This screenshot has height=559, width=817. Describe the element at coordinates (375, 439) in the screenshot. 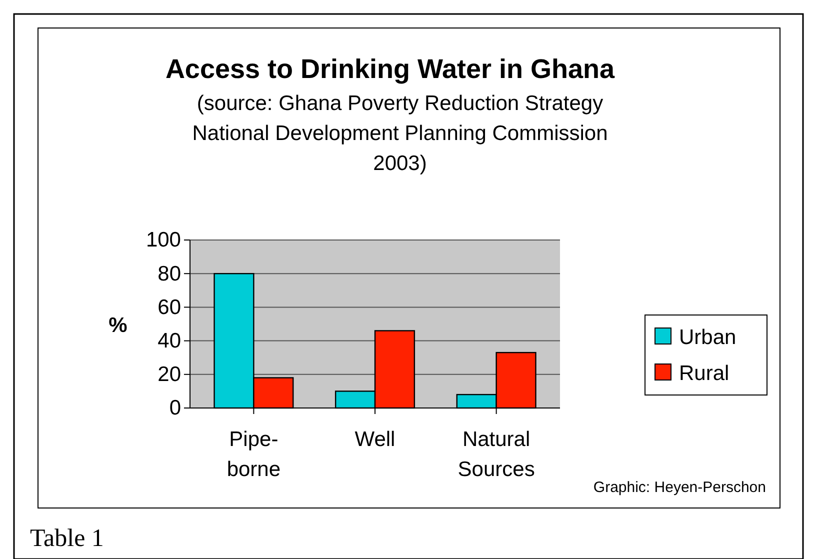

I see `x-tick-label: Well` at that location.